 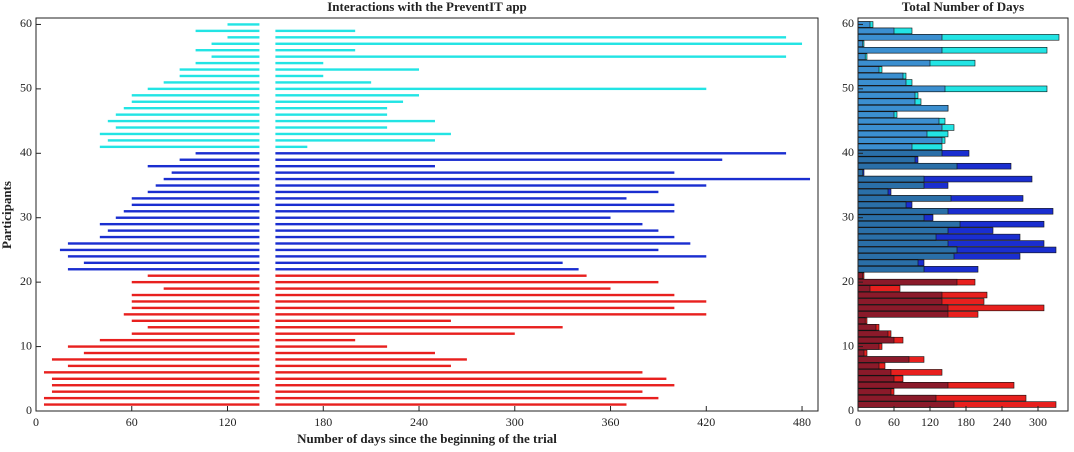 What do you see at coordinates (29, 410) in the screenshot?
I see `y-tick-label: 0` at bounding box center [29, 410].